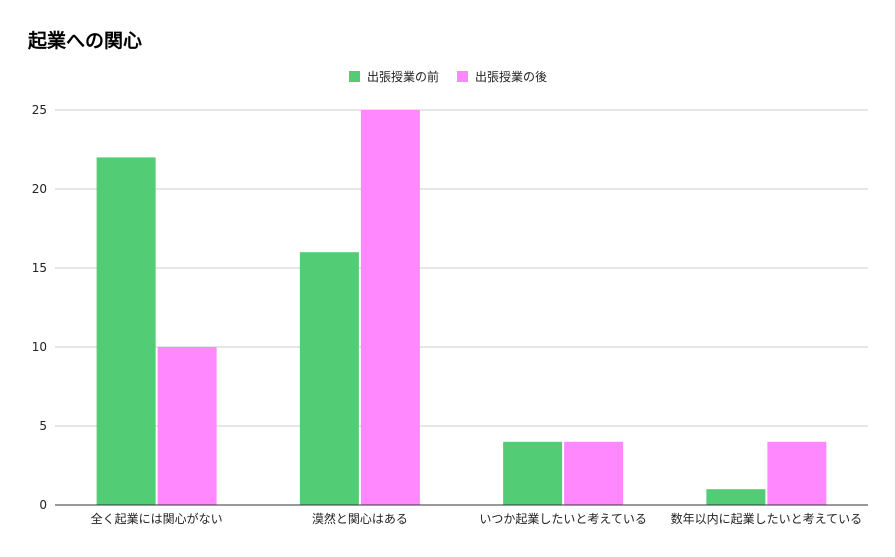 The image size is (895, 557). Describe the element at coordinates (766, 518) in the screenshot. I see `x-category-label: 数年以内に起業したいと考えている` at that location.